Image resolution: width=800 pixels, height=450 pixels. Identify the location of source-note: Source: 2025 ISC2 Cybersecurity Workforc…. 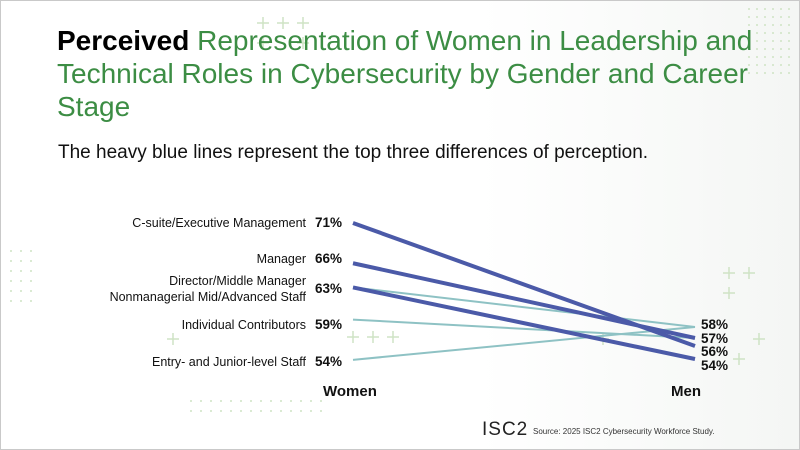
(624, 431).